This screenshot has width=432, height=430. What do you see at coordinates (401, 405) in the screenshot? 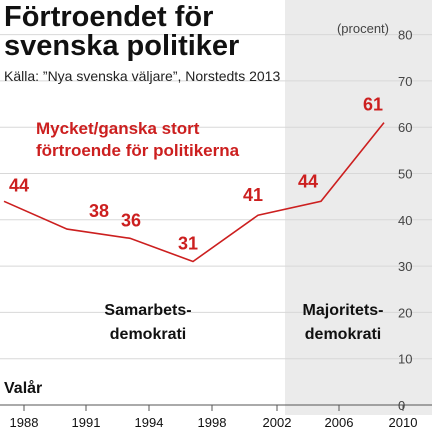
I see `y-tick-label: 0` at bounding box center [401, 405].